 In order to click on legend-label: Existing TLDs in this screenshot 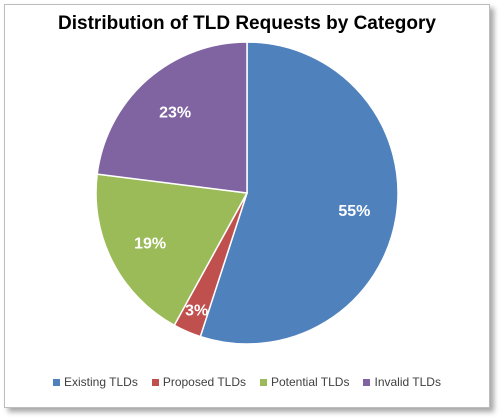, I will do `click(101, 382)`.